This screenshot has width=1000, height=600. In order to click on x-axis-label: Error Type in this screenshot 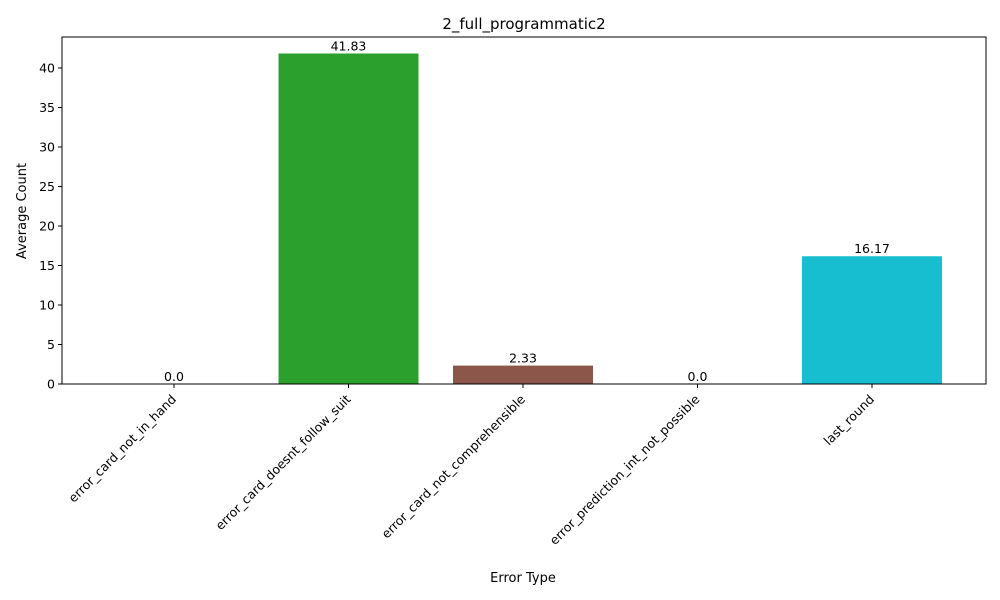, I will do `click(523, 578)`.